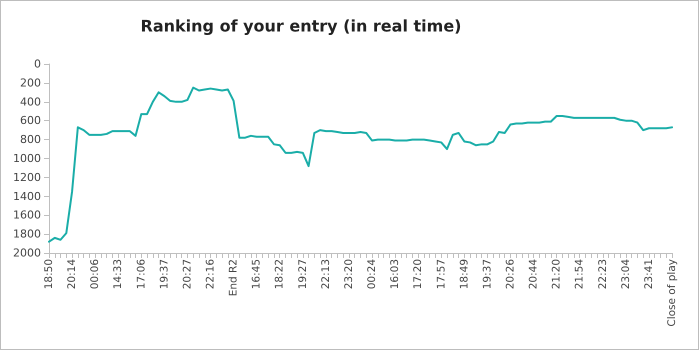 The image size is (699, 350). Describe the element at coordinates (30, 139) in the screenshot. I see `y-tick-label: 800` at that location.